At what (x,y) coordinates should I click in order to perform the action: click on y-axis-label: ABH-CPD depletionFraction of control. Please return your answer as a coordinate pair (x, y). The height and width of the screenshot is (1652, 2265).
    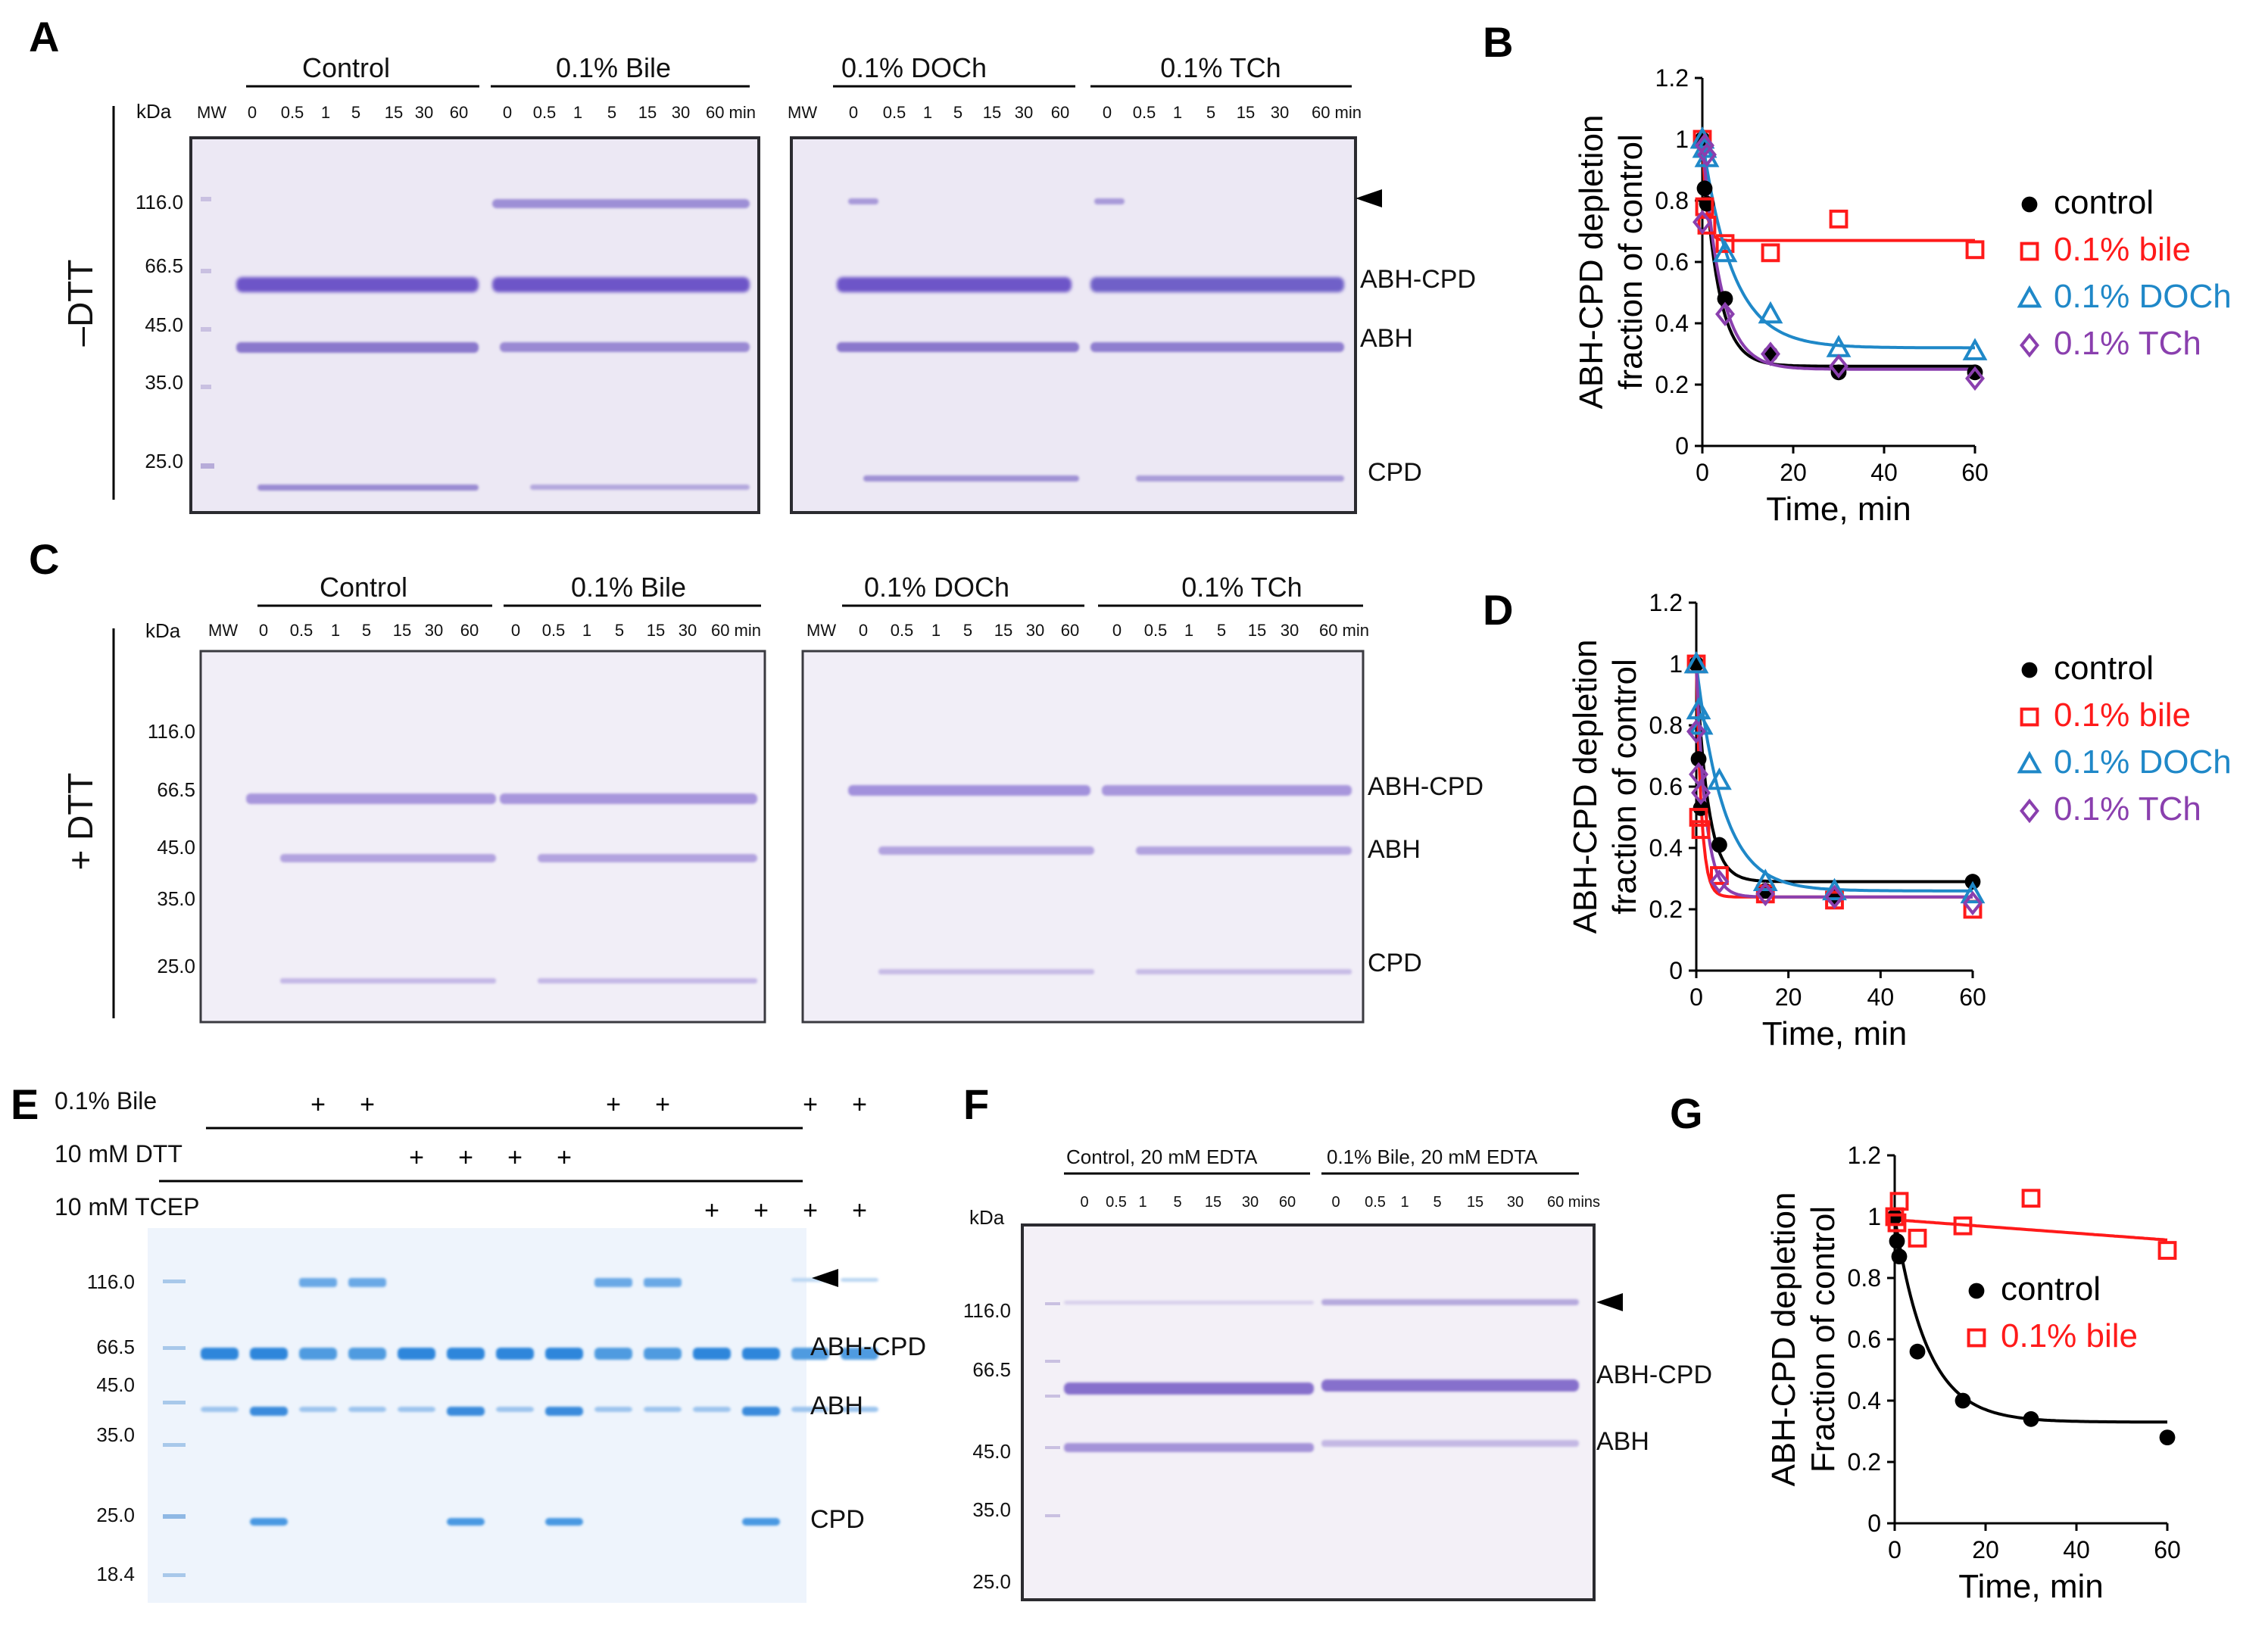
    Looking at the image, I should click on (1803, 1339).